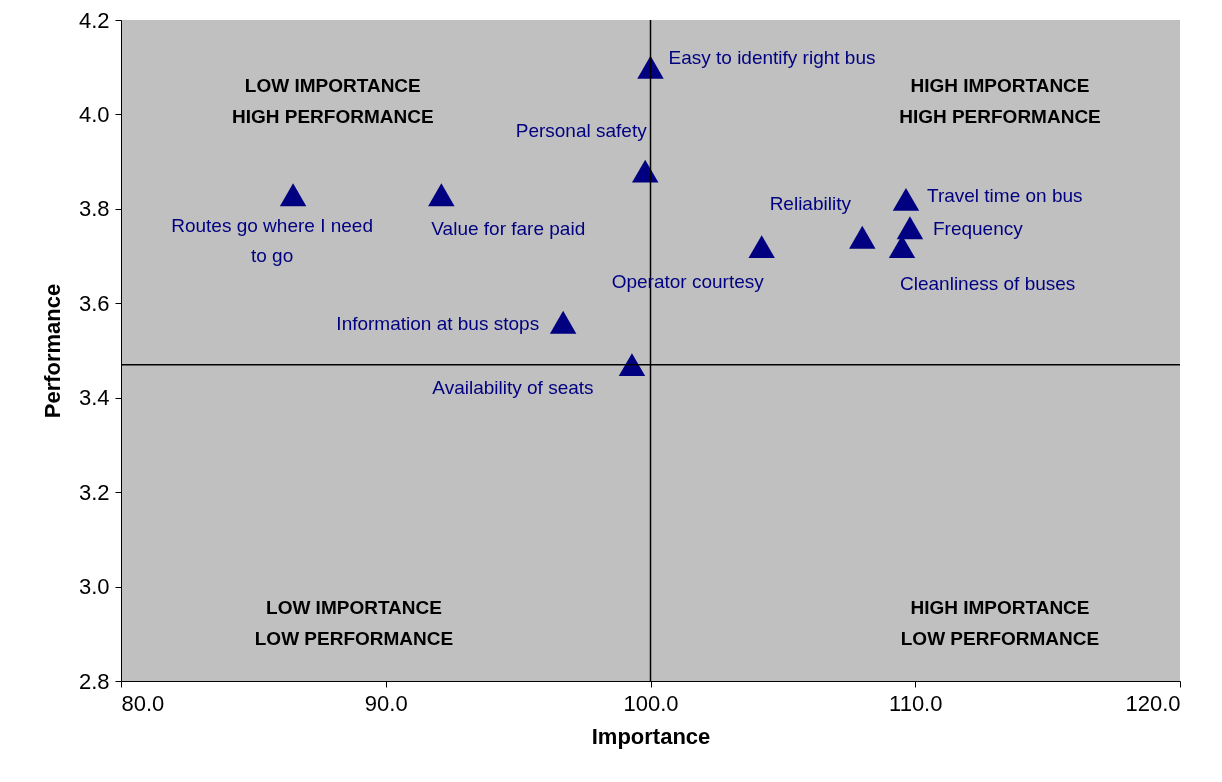  What do you see at coordinates (988, 283) in the screenshot?
I see `annotation: Cleanliness of buses` at bounding box center [988, 283].